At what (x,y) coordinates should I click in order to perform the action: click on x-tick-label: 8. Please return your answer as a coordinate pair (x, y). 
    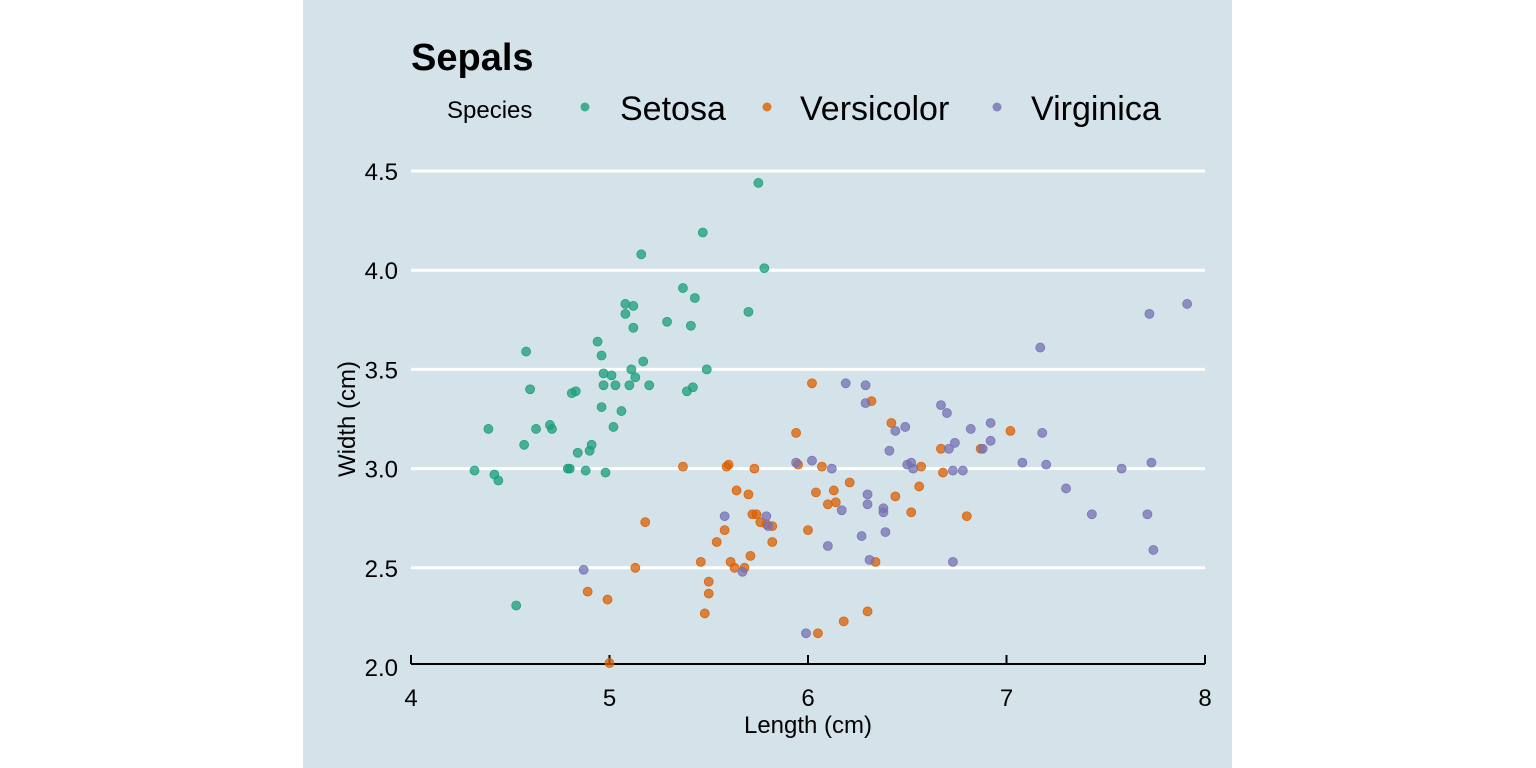
    Looking at the image, I should click on (1204, 698).